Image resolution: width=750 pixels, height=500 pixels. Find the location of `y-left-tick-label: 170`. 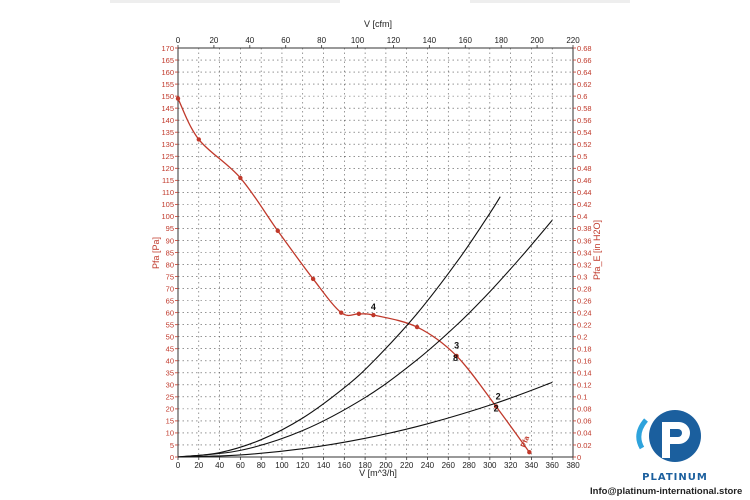

y-left-tick-label: 170 is located at coordinates (167, 48).